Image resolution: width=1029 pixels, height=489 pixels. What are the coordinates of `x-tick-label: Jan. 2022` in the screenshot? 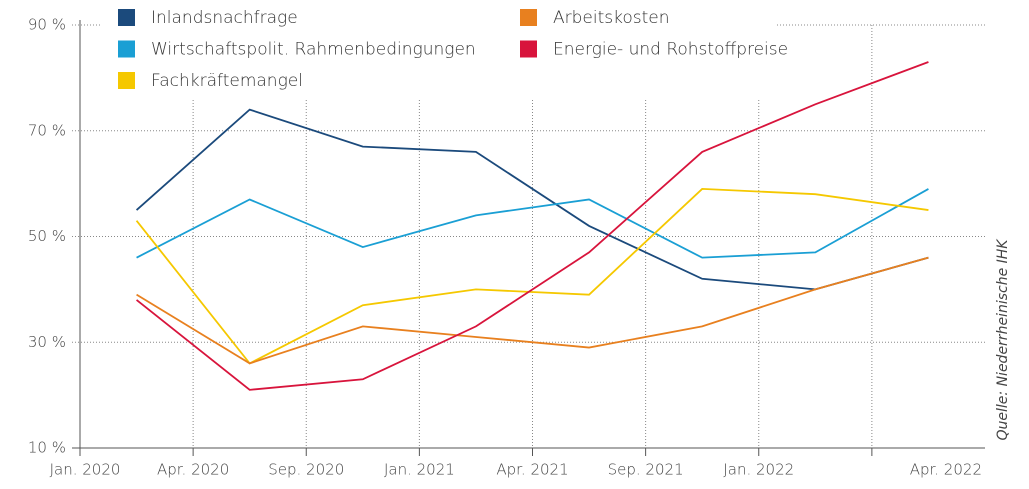 It's located at (758, 470).